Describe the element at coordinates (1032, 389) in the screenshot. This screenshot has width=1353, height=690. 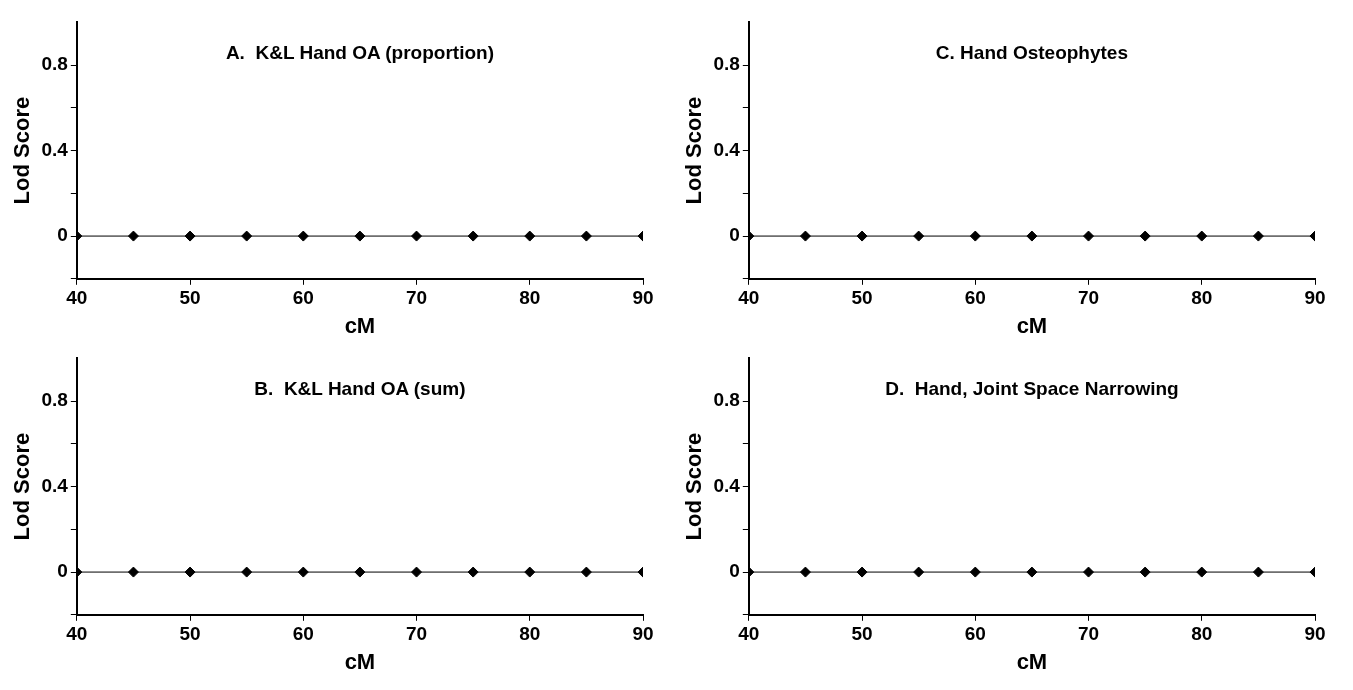
I see `text: D. Hand, Joint Space Narrowing` at that location.